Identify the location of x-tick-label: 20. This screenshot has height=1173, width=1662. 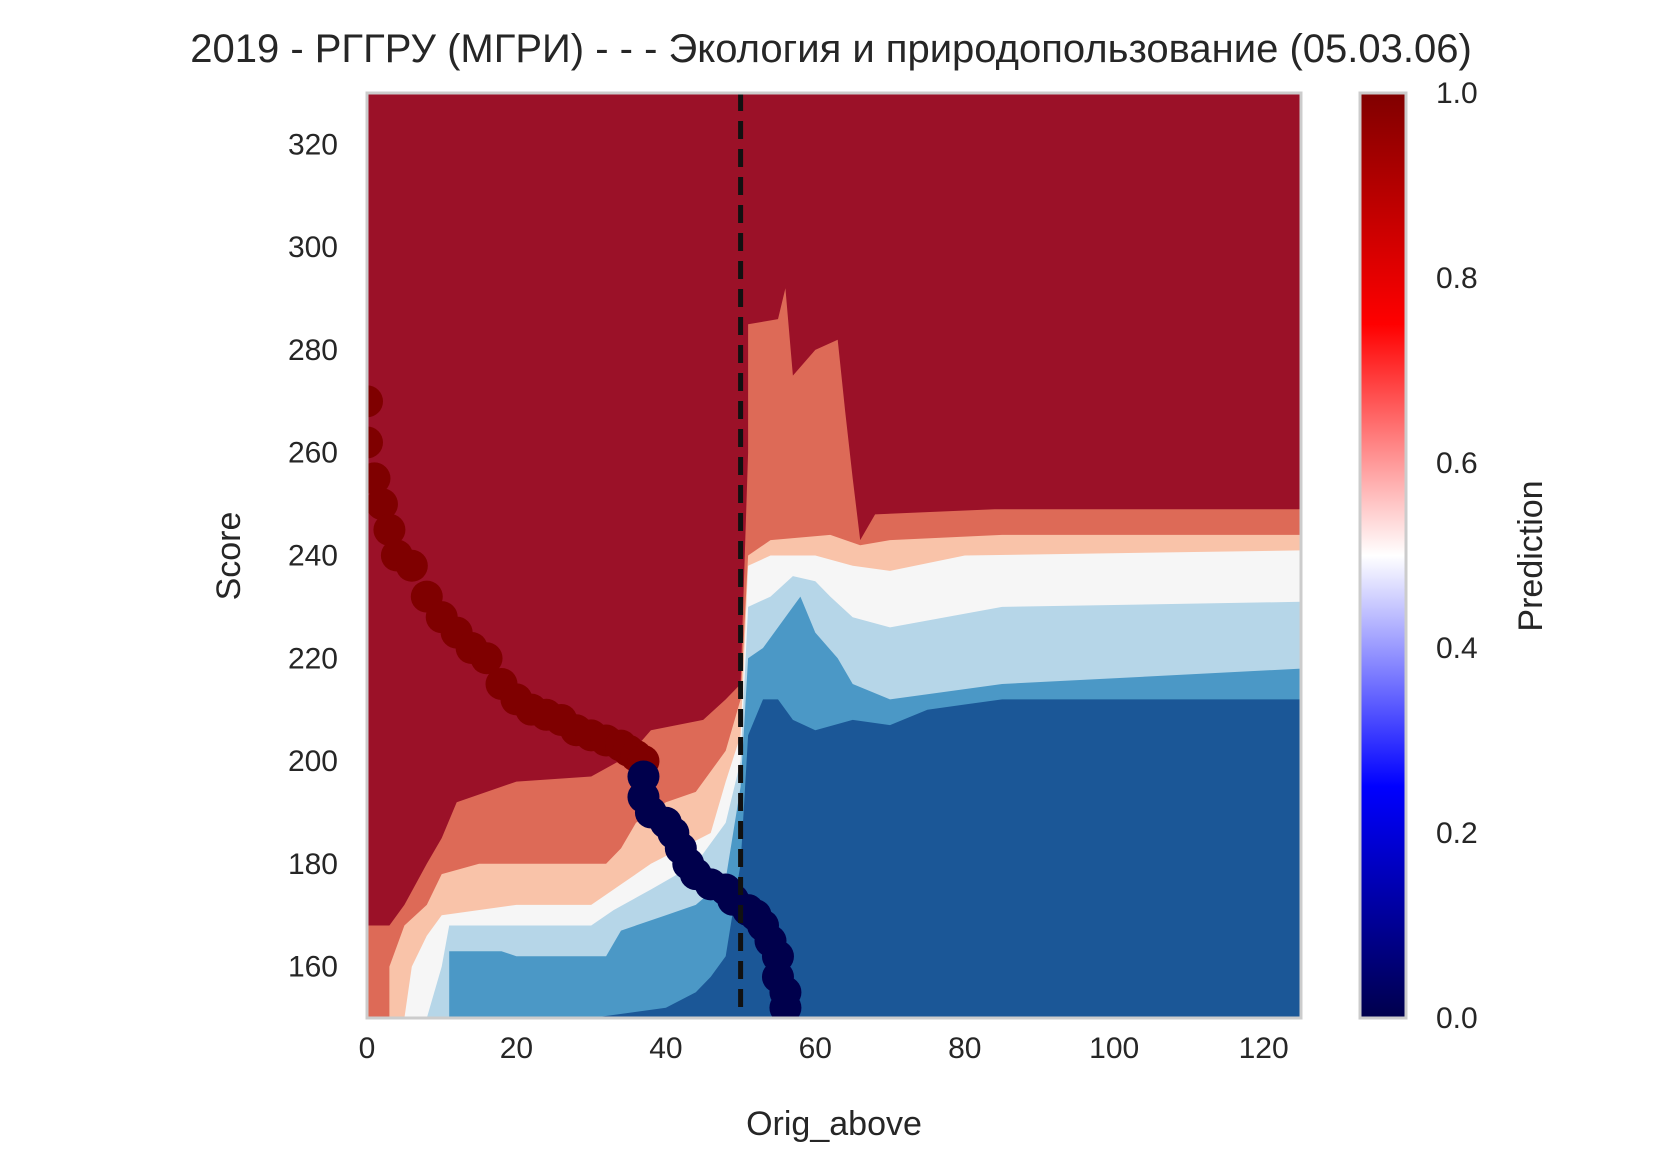
(516, 1048).